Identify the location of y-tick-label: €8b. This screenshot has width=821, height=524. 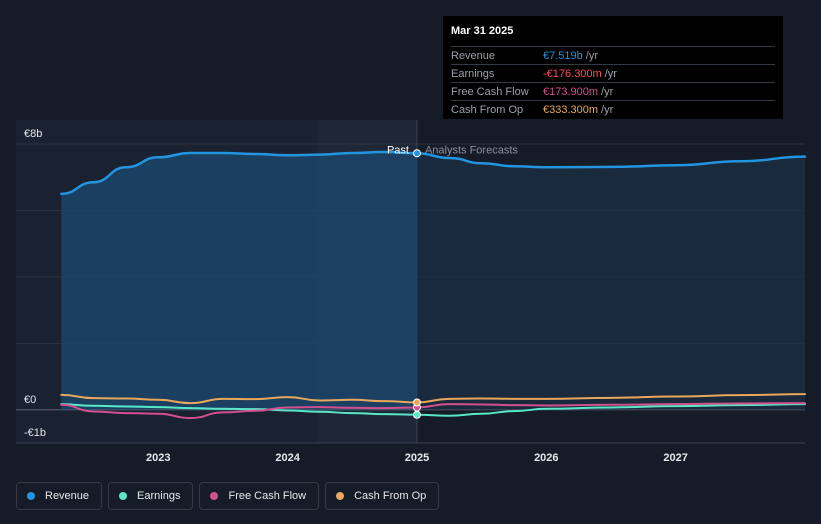
(33, 134).